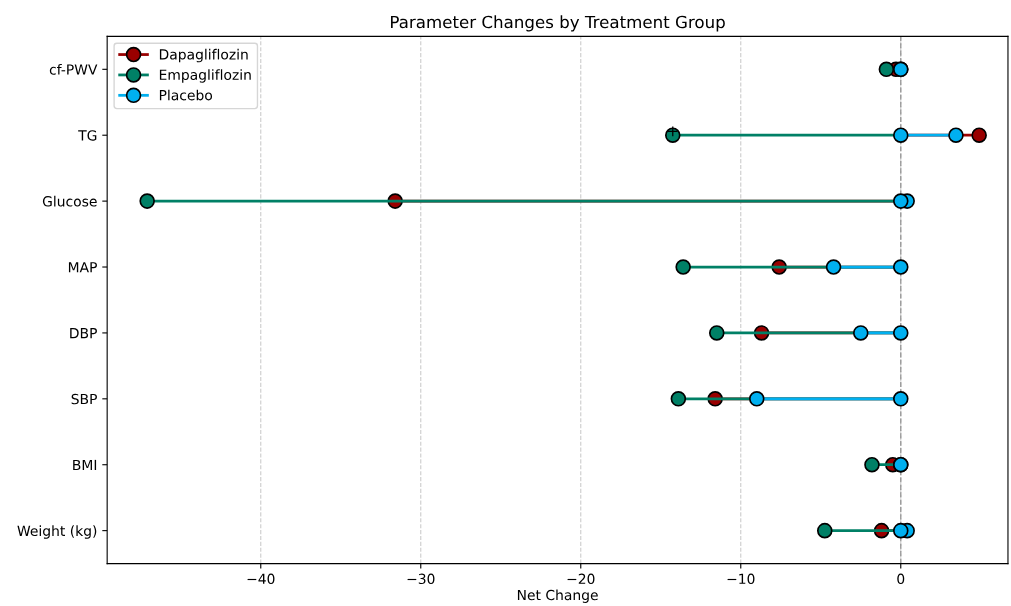 The width and height of the screenshot is (1011, 606). I want to click on y-tick-label: Glucose, so click(69, 201).